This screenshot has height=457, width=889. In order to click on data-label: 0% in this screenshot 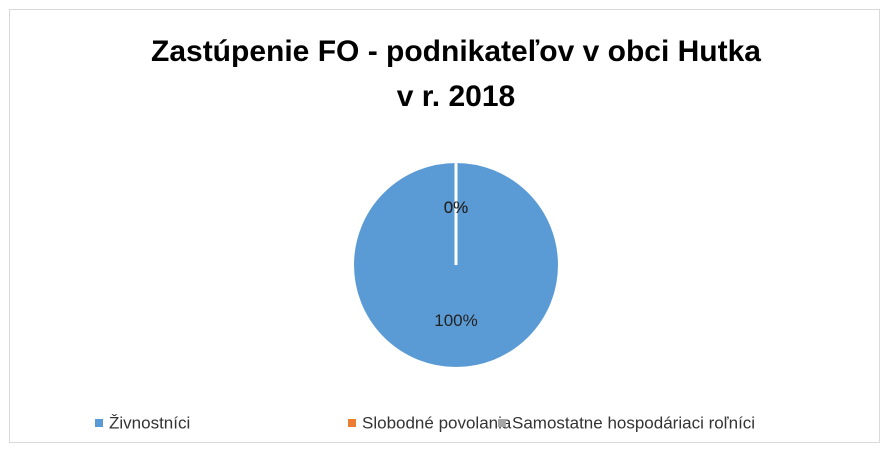, I will do `click(456, 207)`.